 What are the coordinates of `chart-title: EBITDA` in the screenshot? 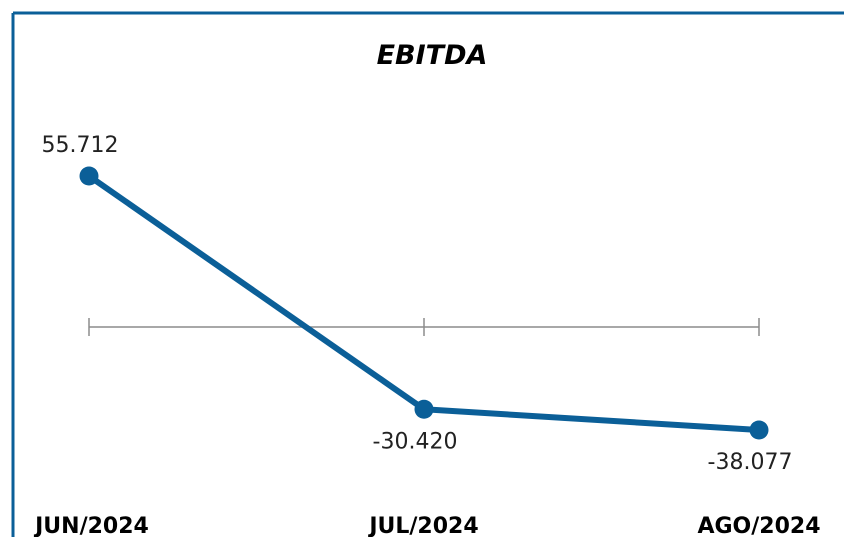 It's located at (432, 55).